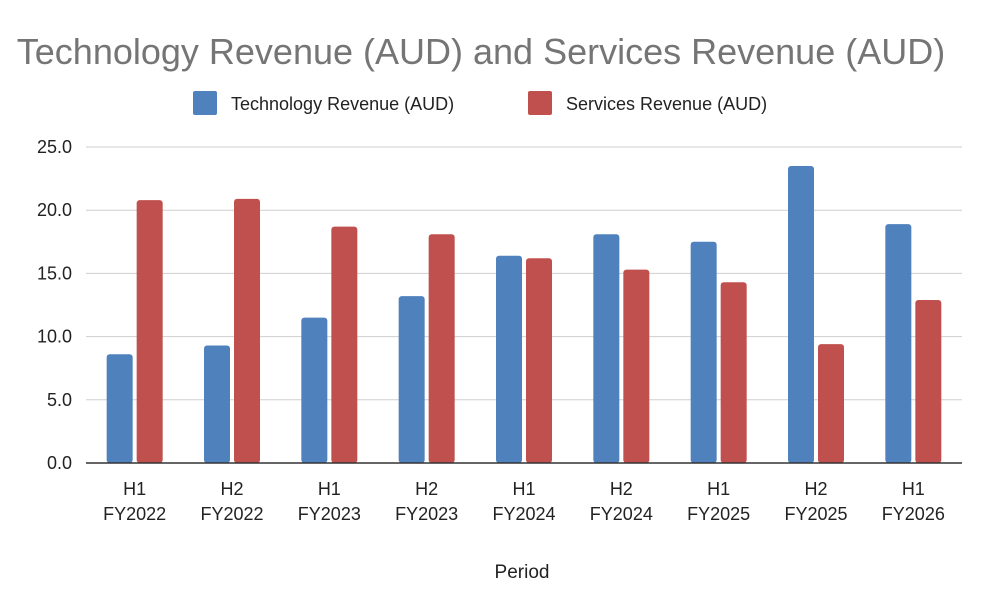  What do you see at coordinates (540, 103) in the screenshot?
I see `legend-swatch-services` at bounding box center [540, 103].